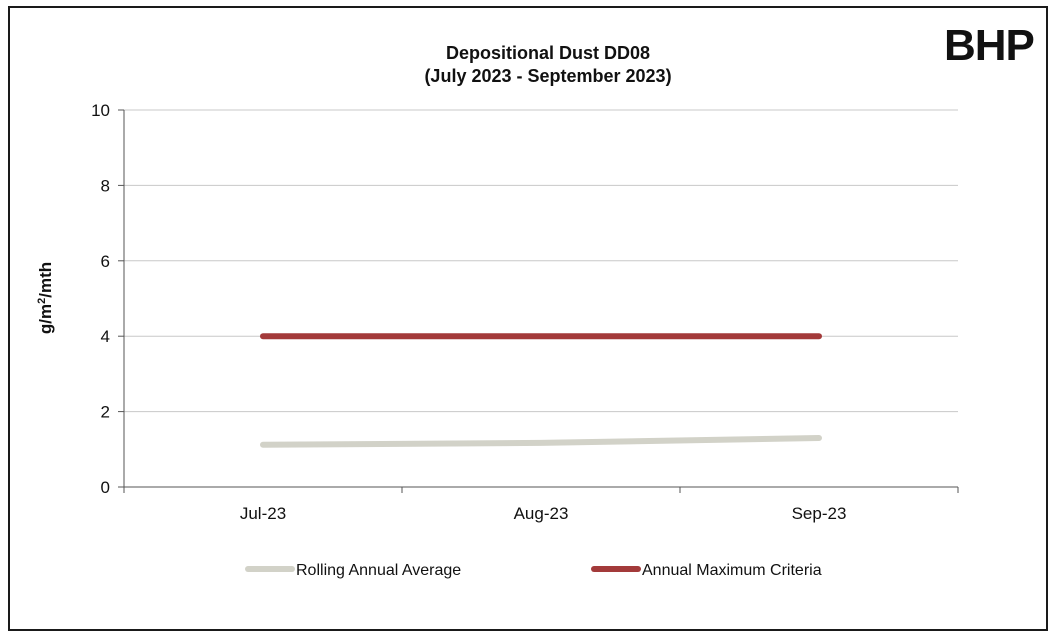  What do you see at coordinates (547, 76) in the screenshot?
I see `chart-subtitle: (July 2023 - September 2023)` at bounding box center [547, 76].